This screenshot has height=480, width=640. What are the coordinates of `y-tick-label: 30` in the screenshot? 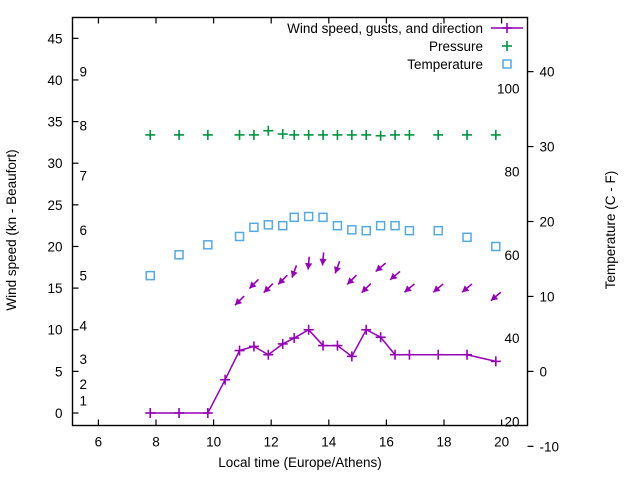 It's located at (54, 163).